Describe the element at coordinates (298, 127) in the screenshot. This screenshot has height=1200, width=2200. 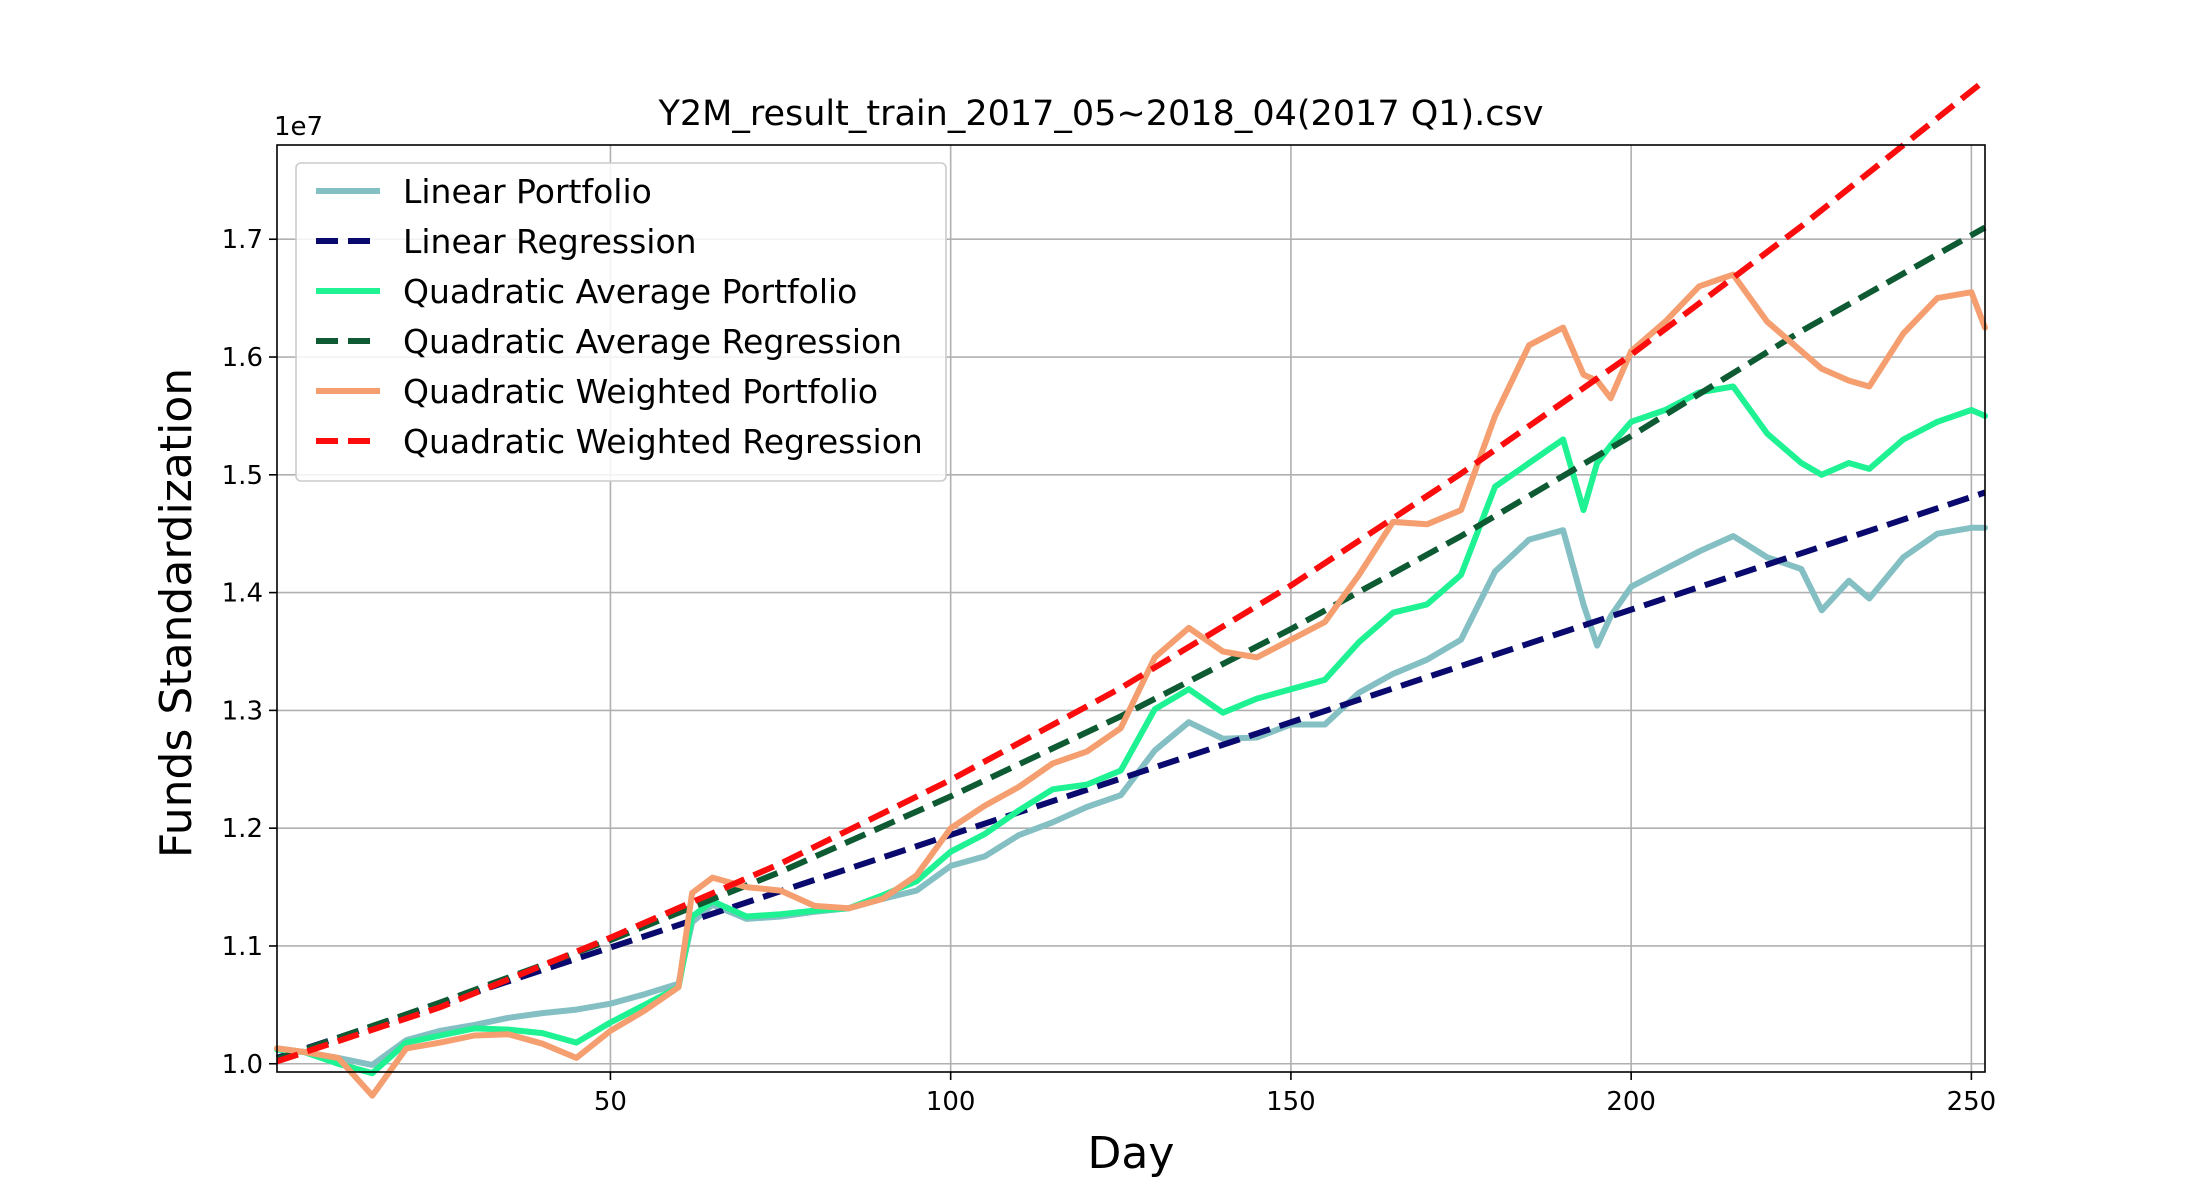
I see `y-axis-offset-label: 1e7` at that location.